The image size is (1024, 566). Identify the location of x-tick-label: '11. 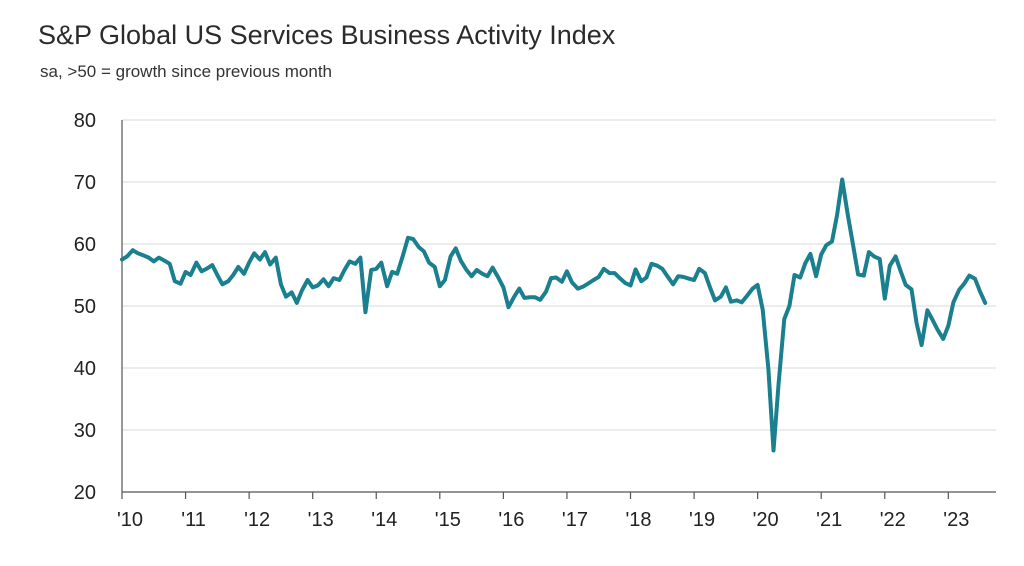
(193, 520).